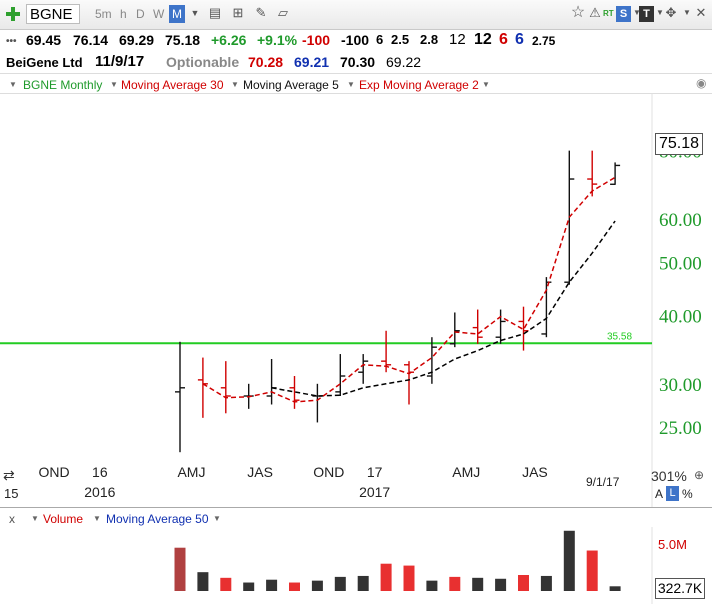 Image resolution: width=712 pixels, height=604 pixels. What do you see at coordinates (637, 12) in the screenshot?
I see `s-dropdown-icon: ▼` at bounding box center [637, 12].